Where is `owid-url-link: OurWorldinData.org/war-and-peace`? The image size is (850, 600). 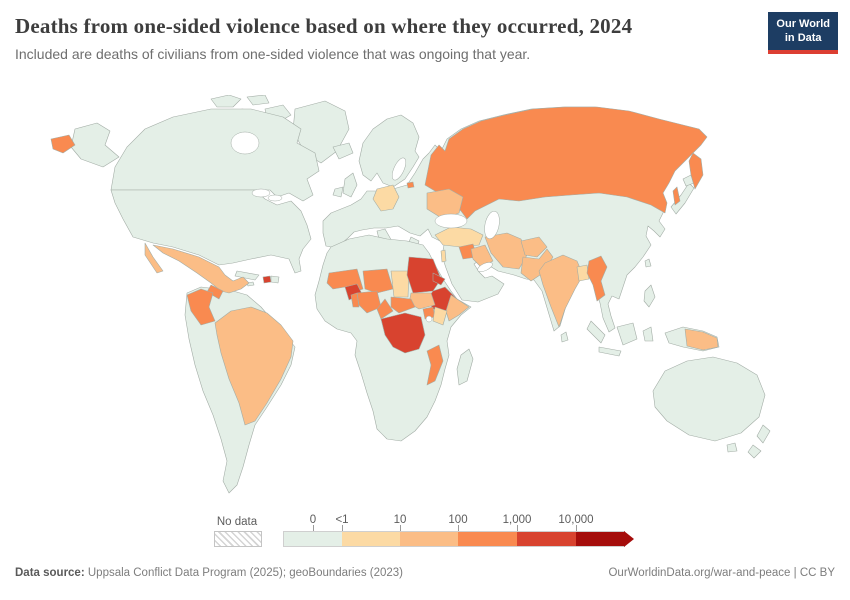
owid-url-link: OurWorldinData.org/war-and-peace is located at coordinates (699, 573).